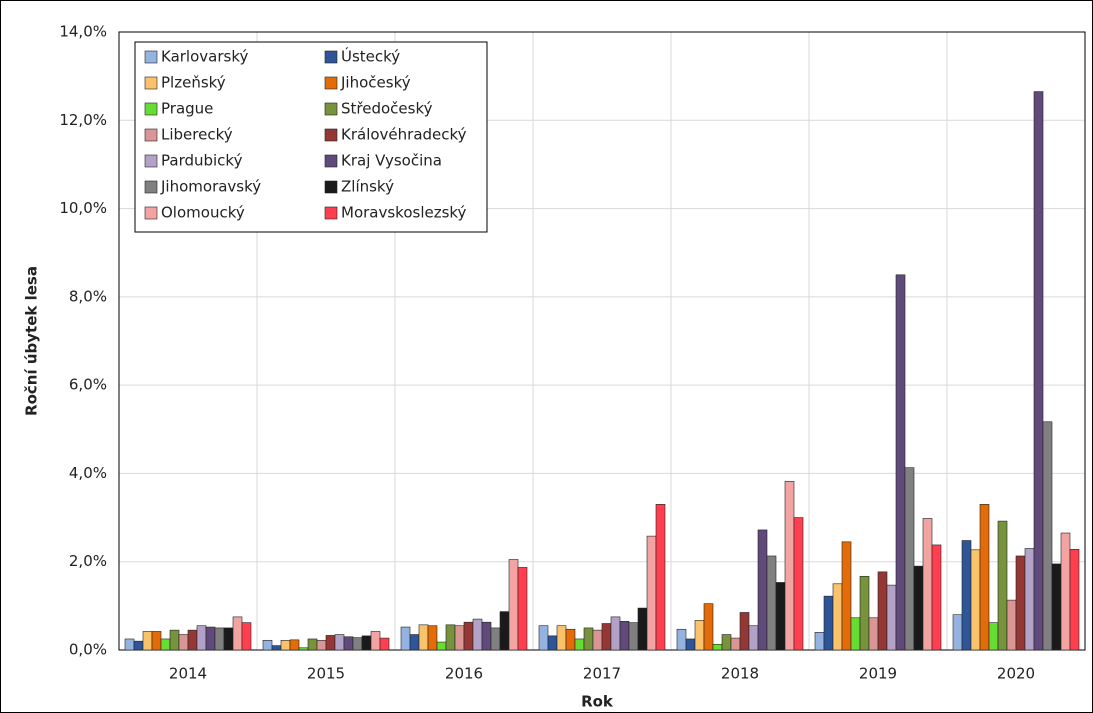  What do you see at coordinates (740, 674) in the screenshot?
I see `x-tick-label: 2018` at bounding box center [740, 674].